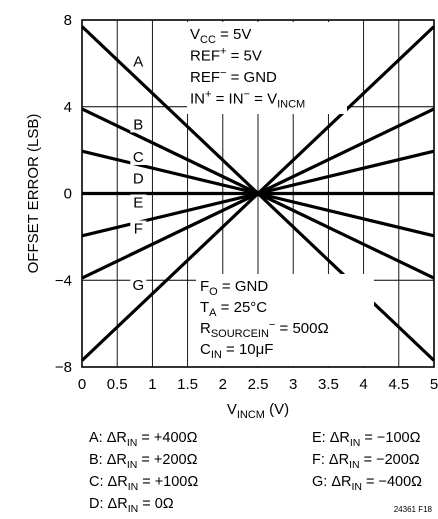 The image size is (438, 519). I want to click on series-label-b: B, so click(138, 124).